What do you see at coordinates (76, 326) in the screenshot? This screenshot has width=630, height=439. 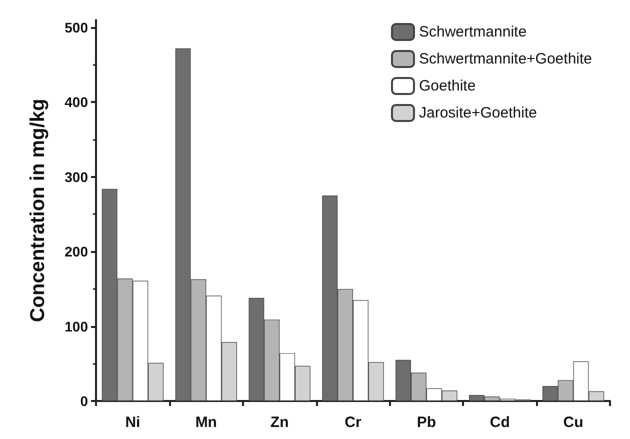 I see `y-tick-label: 100` at bounding box center [76, 326].